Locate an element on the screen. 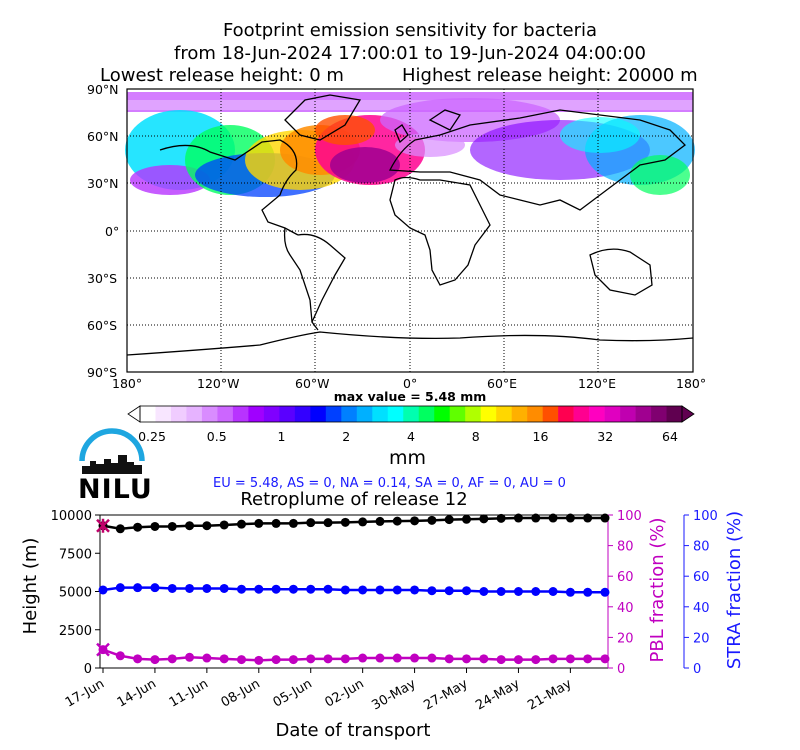 The image size is (800, 750). pbl-tick-label: 0 is located at coordinates (621, 669).